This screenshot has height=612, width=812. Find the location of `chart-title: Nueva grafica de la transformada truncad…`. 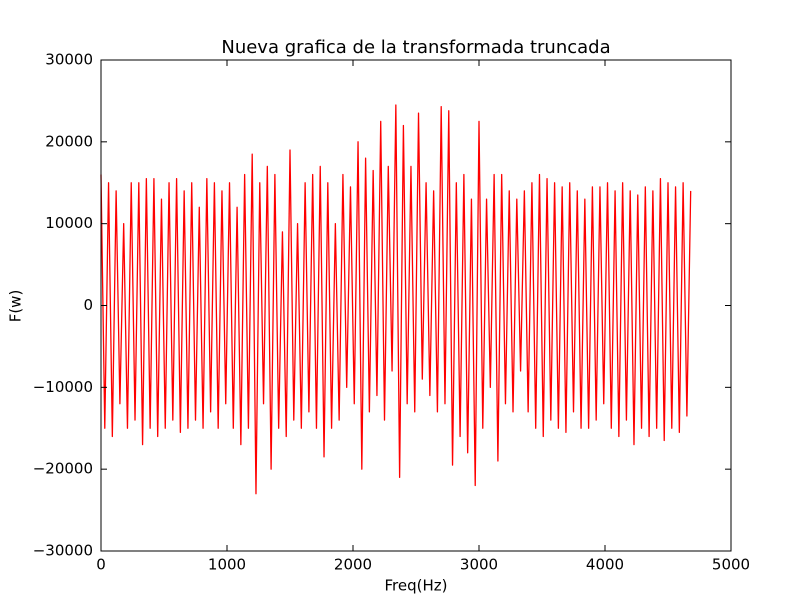

chart-title: Nueva grafica de la transformada truncad… is located at coordinates (415, 47).